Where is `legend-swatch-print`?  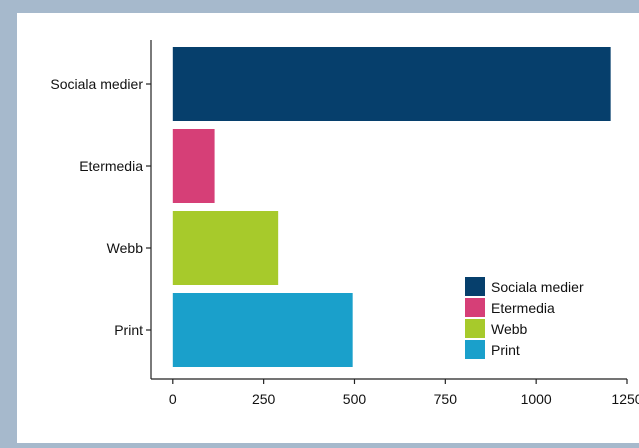 legend-swatch-print is located at coordinates (475, 349).